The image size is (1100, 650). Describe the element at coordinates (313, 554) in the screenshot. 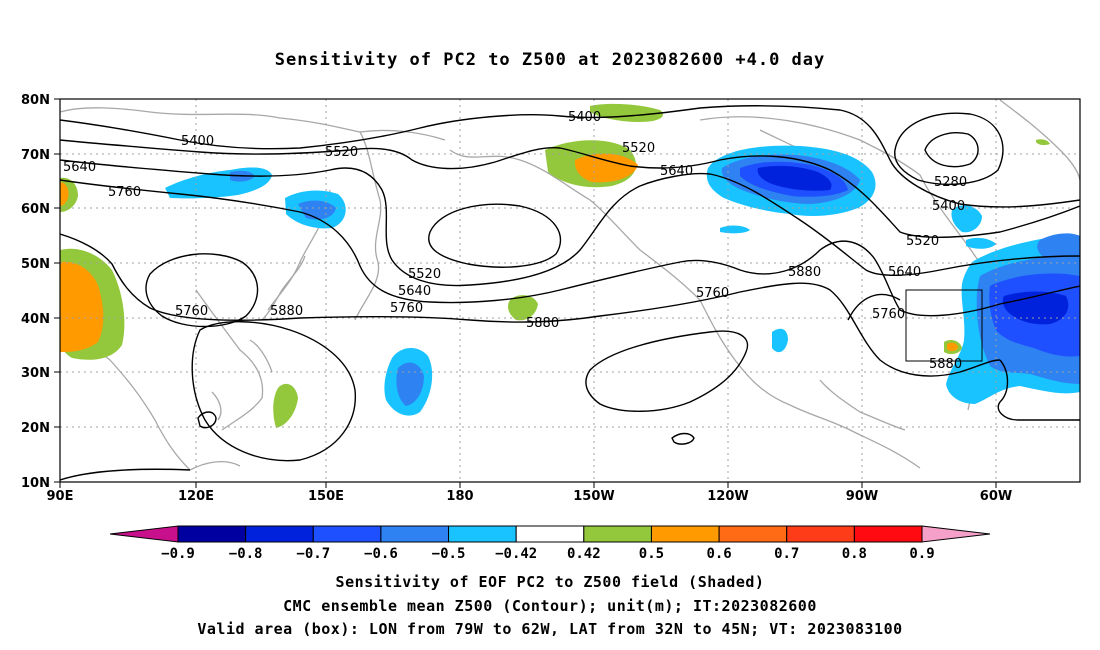

I see `colorbar-label: −0.7` at that location.